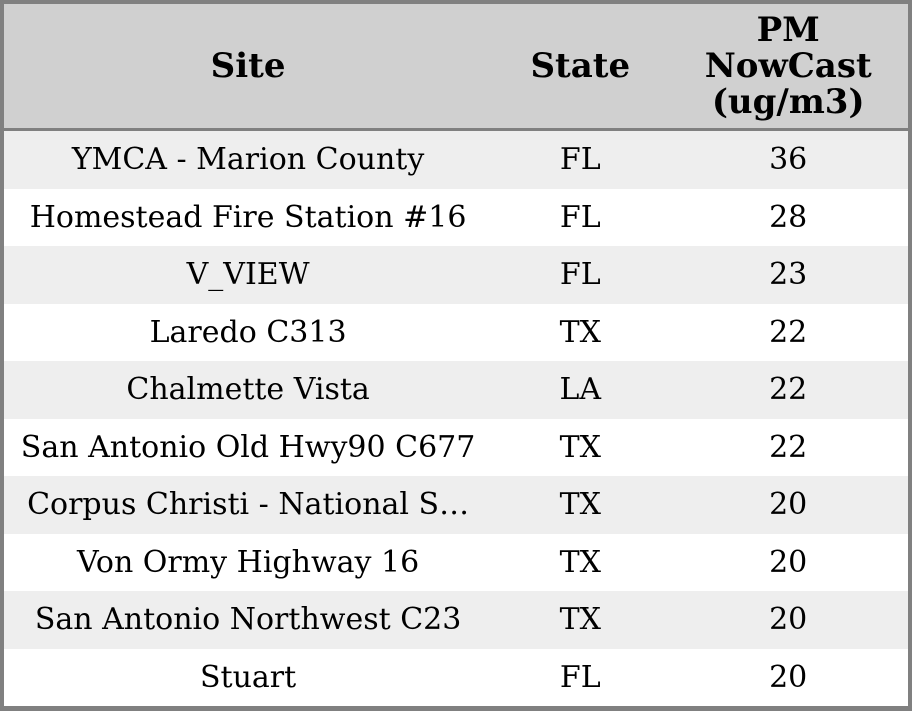 The width and height of the screenshot is (912, 711). Describe the element at coordinates (456, 677) in the screenshot. I see `table-row: Stuart FL 20` at that location.